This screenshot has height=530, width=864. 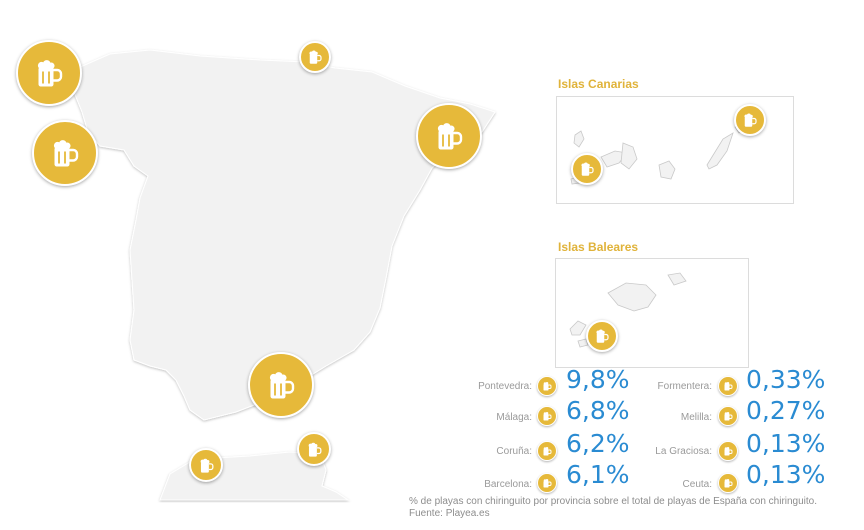 What do you see at coordinates (598, 84) in the screenshot?
I see `canarias-title: Islas Canarias` at bounding box center [598, 84].